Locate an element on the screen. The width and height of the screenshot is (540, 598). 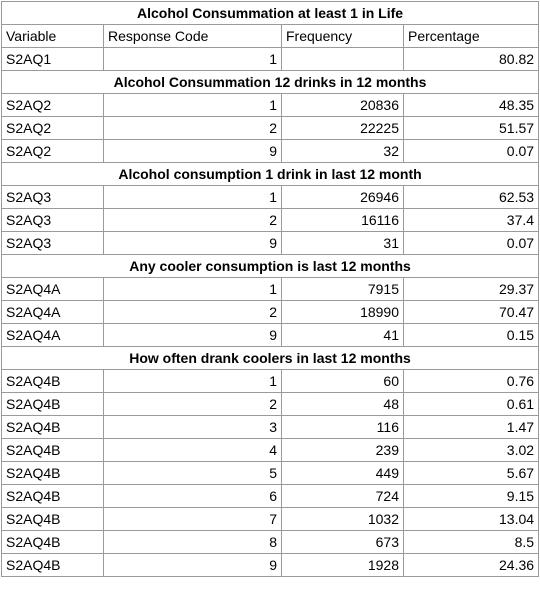
table-row: S2AQ3 2 16116 37.4 is located at coordinates (270, 220).